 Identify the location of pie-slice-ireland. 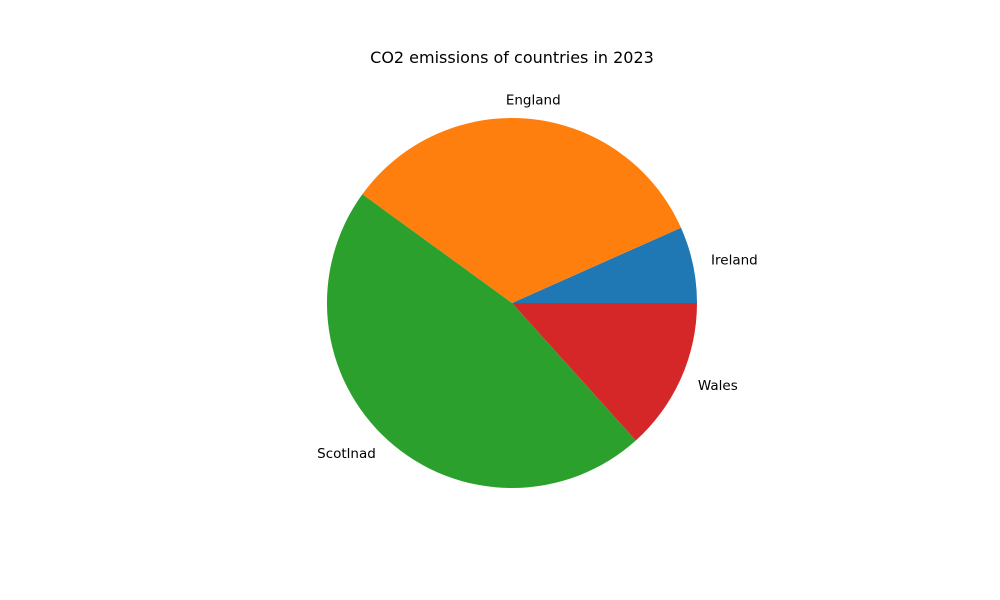
(604, 265).